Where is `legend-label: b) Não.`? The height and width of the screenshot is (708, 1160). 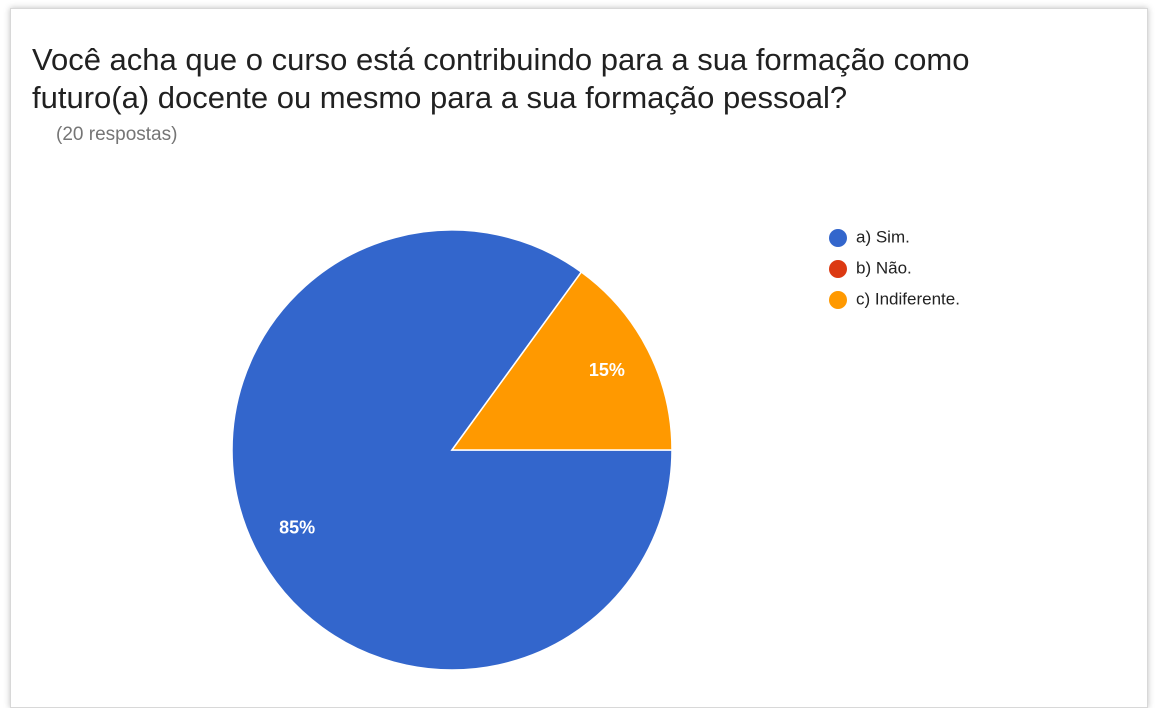
legend-label: b) Não. is located at coordinates (884, 267).